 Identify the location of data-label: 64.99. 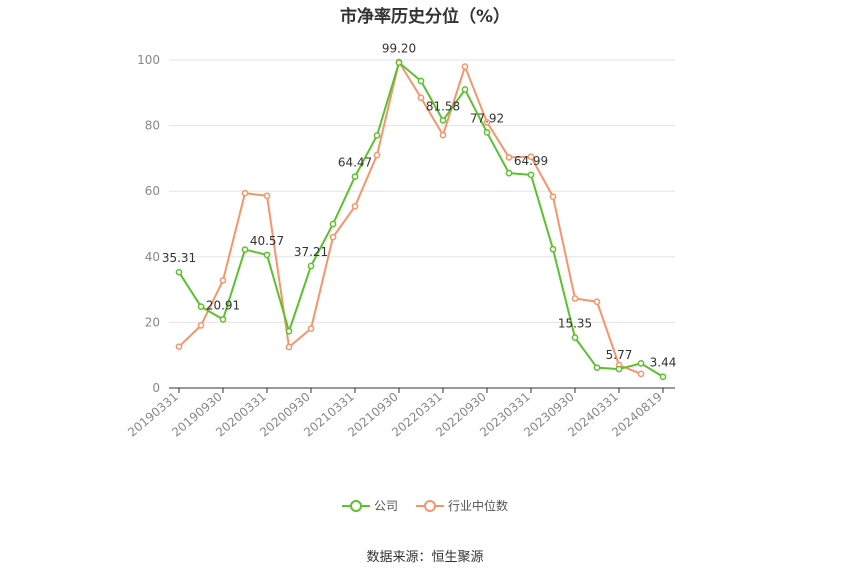
(531, 161).